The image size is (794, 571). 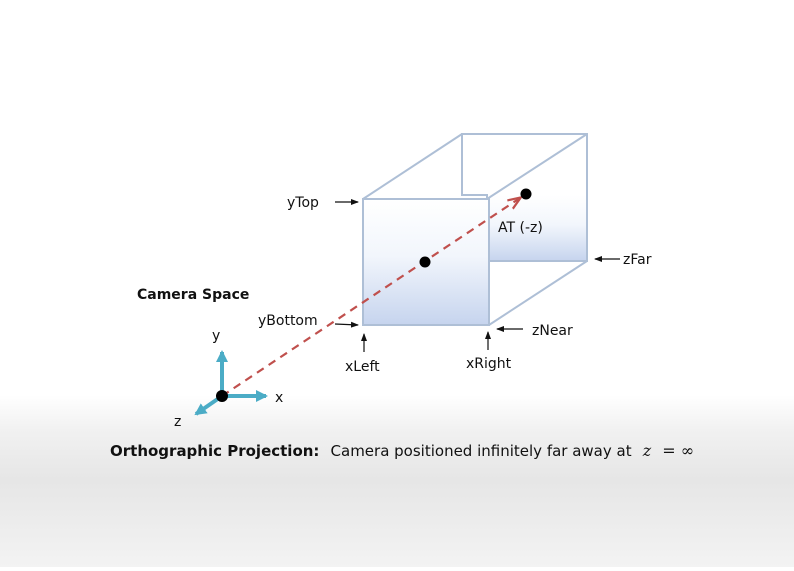 I want to click on caption-math-var: z, so click(x=647, y=450).